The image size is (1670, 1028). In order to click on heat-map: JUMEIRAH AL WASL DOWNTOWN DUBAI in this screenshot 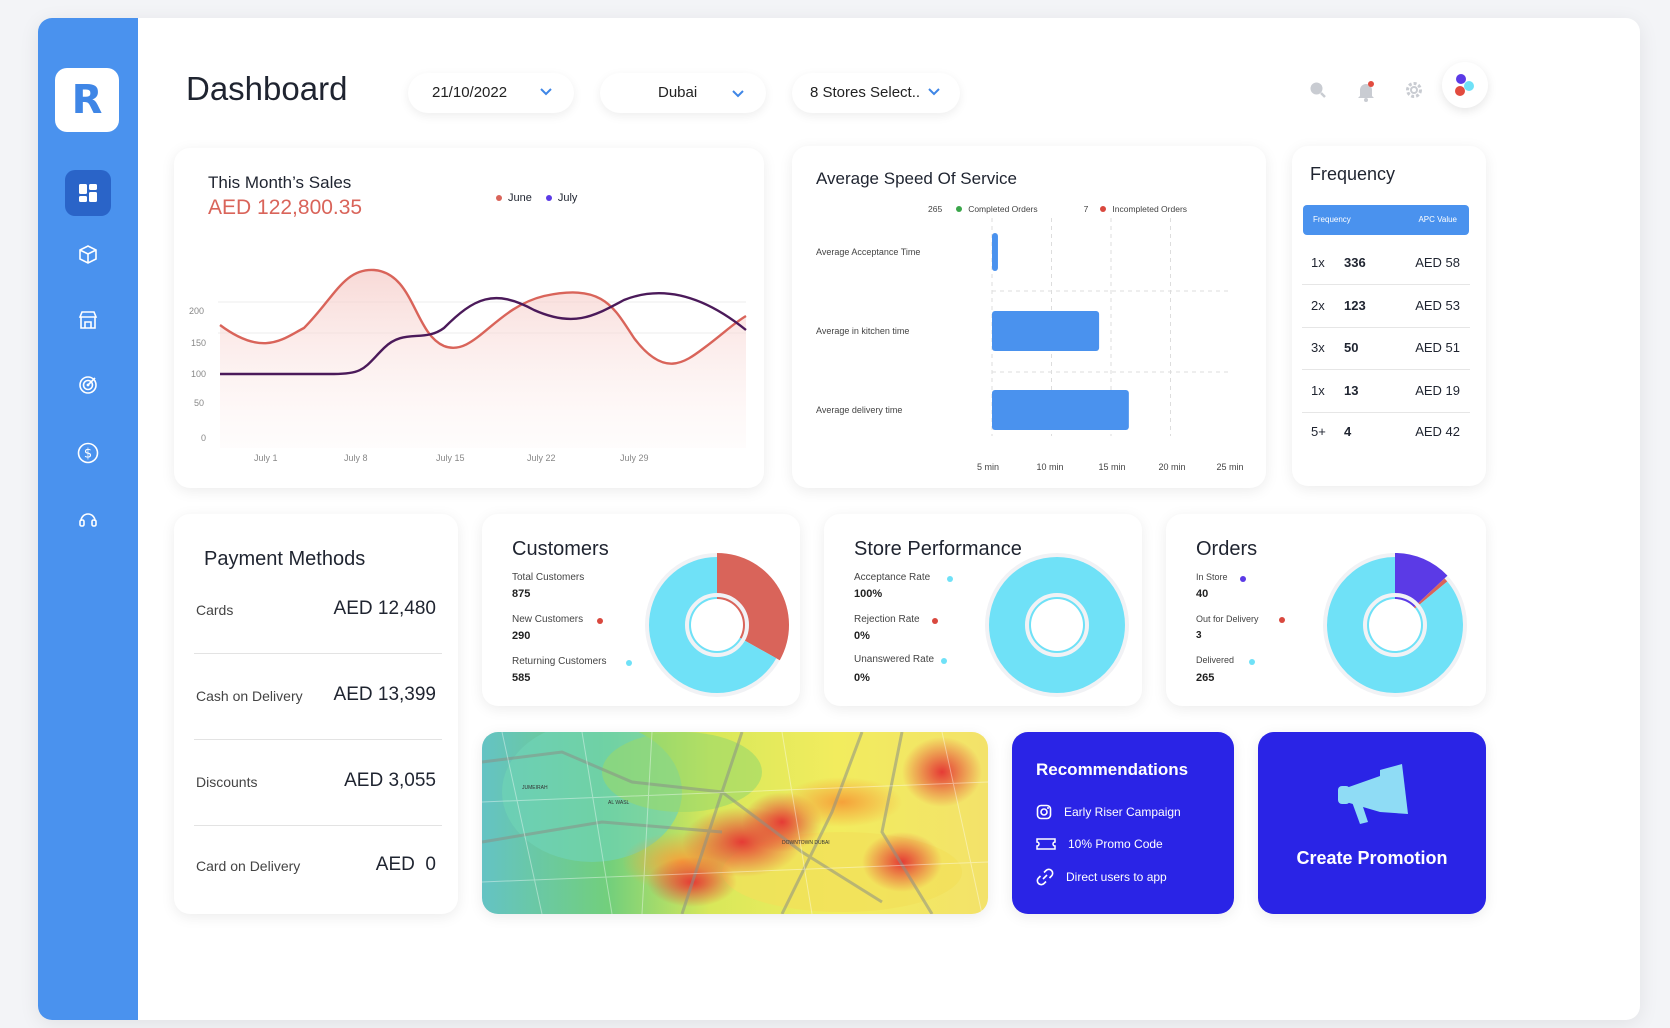, I will do `click(735, 823)`.